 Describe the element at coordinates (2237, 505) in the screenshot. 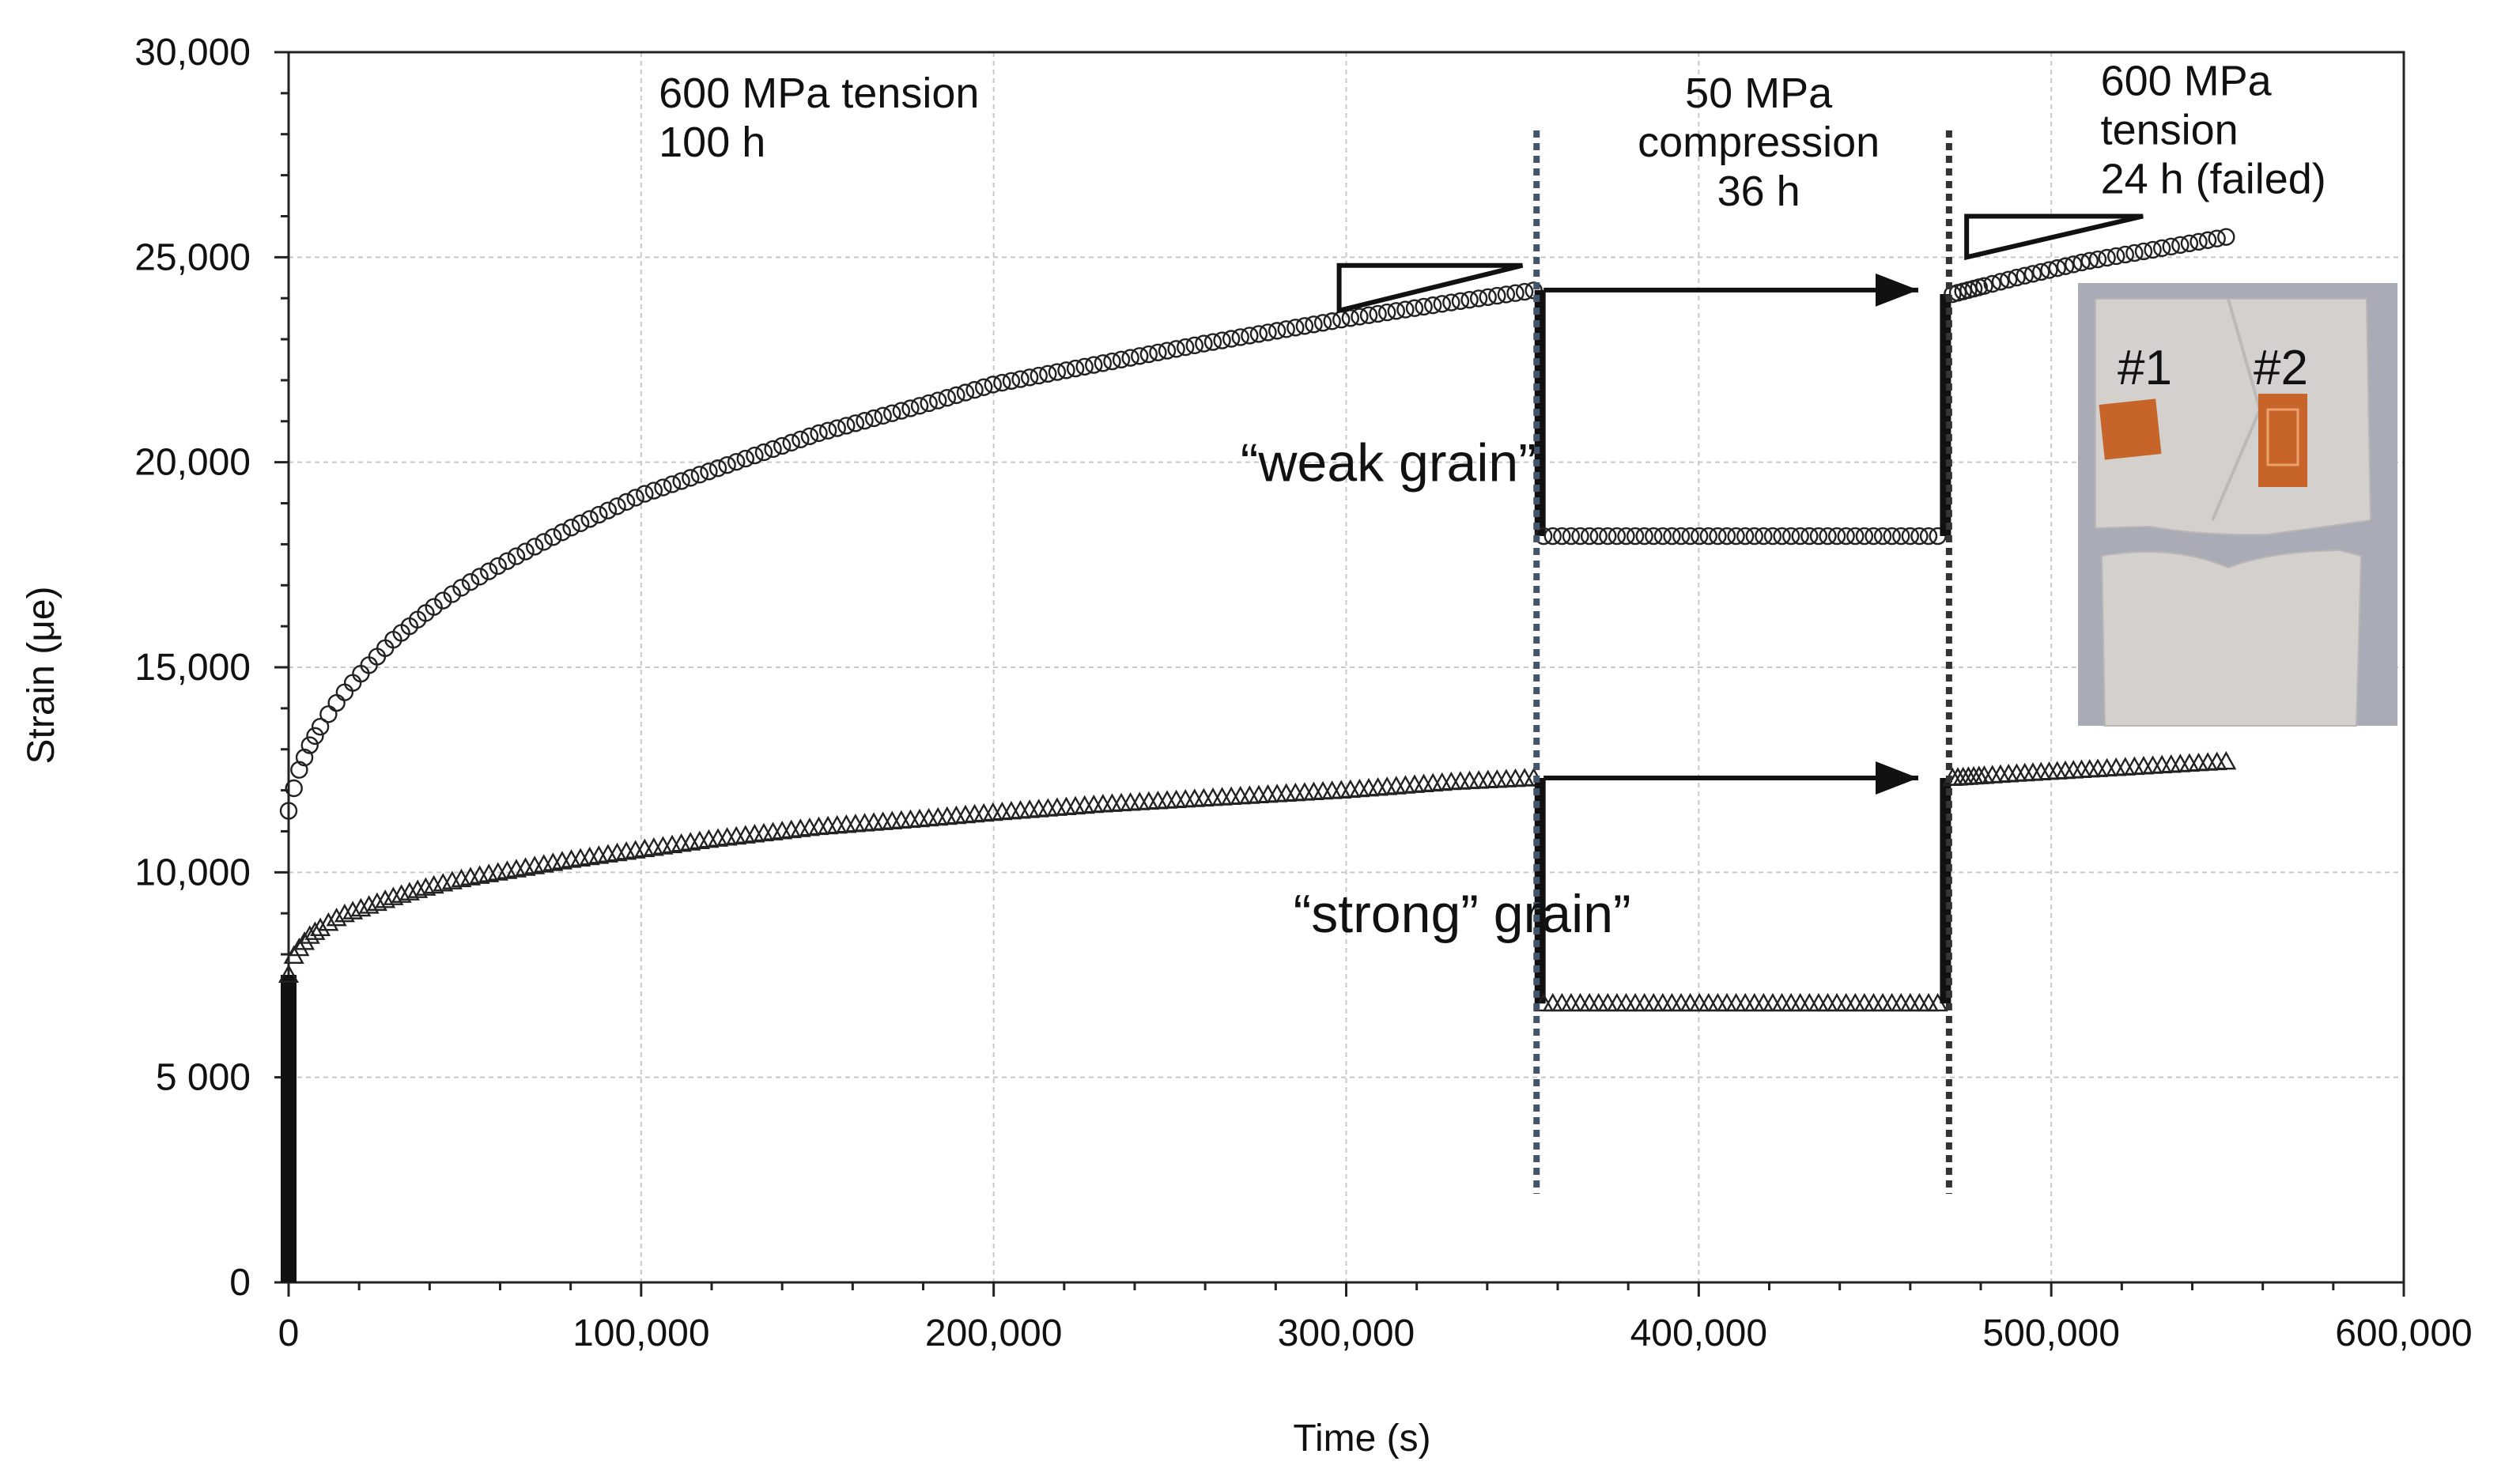

I see `inset-photo: #1 #2` at that location.